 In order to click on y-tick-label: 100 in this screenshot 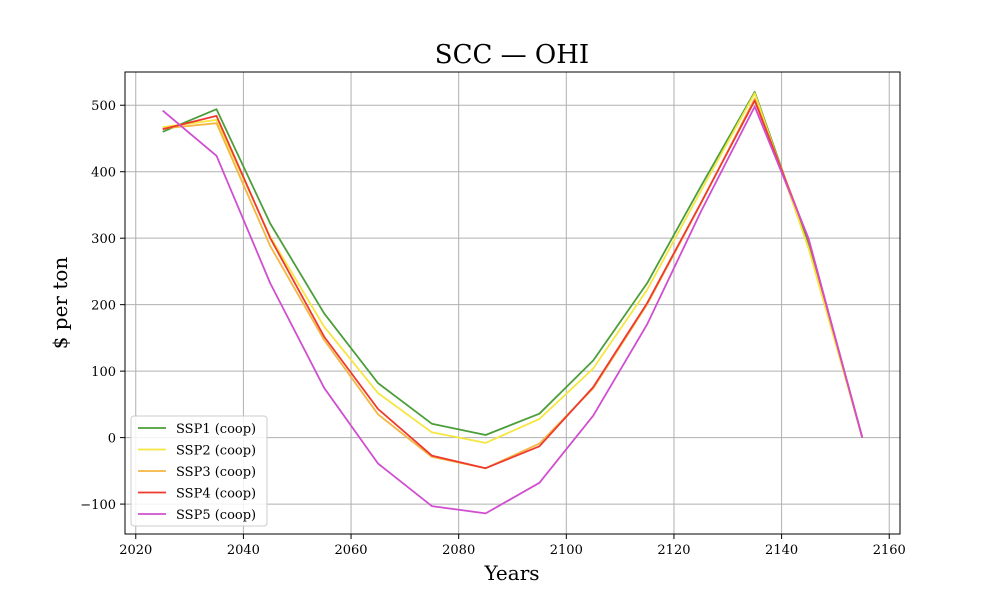, I will do `click(103, 372)`.